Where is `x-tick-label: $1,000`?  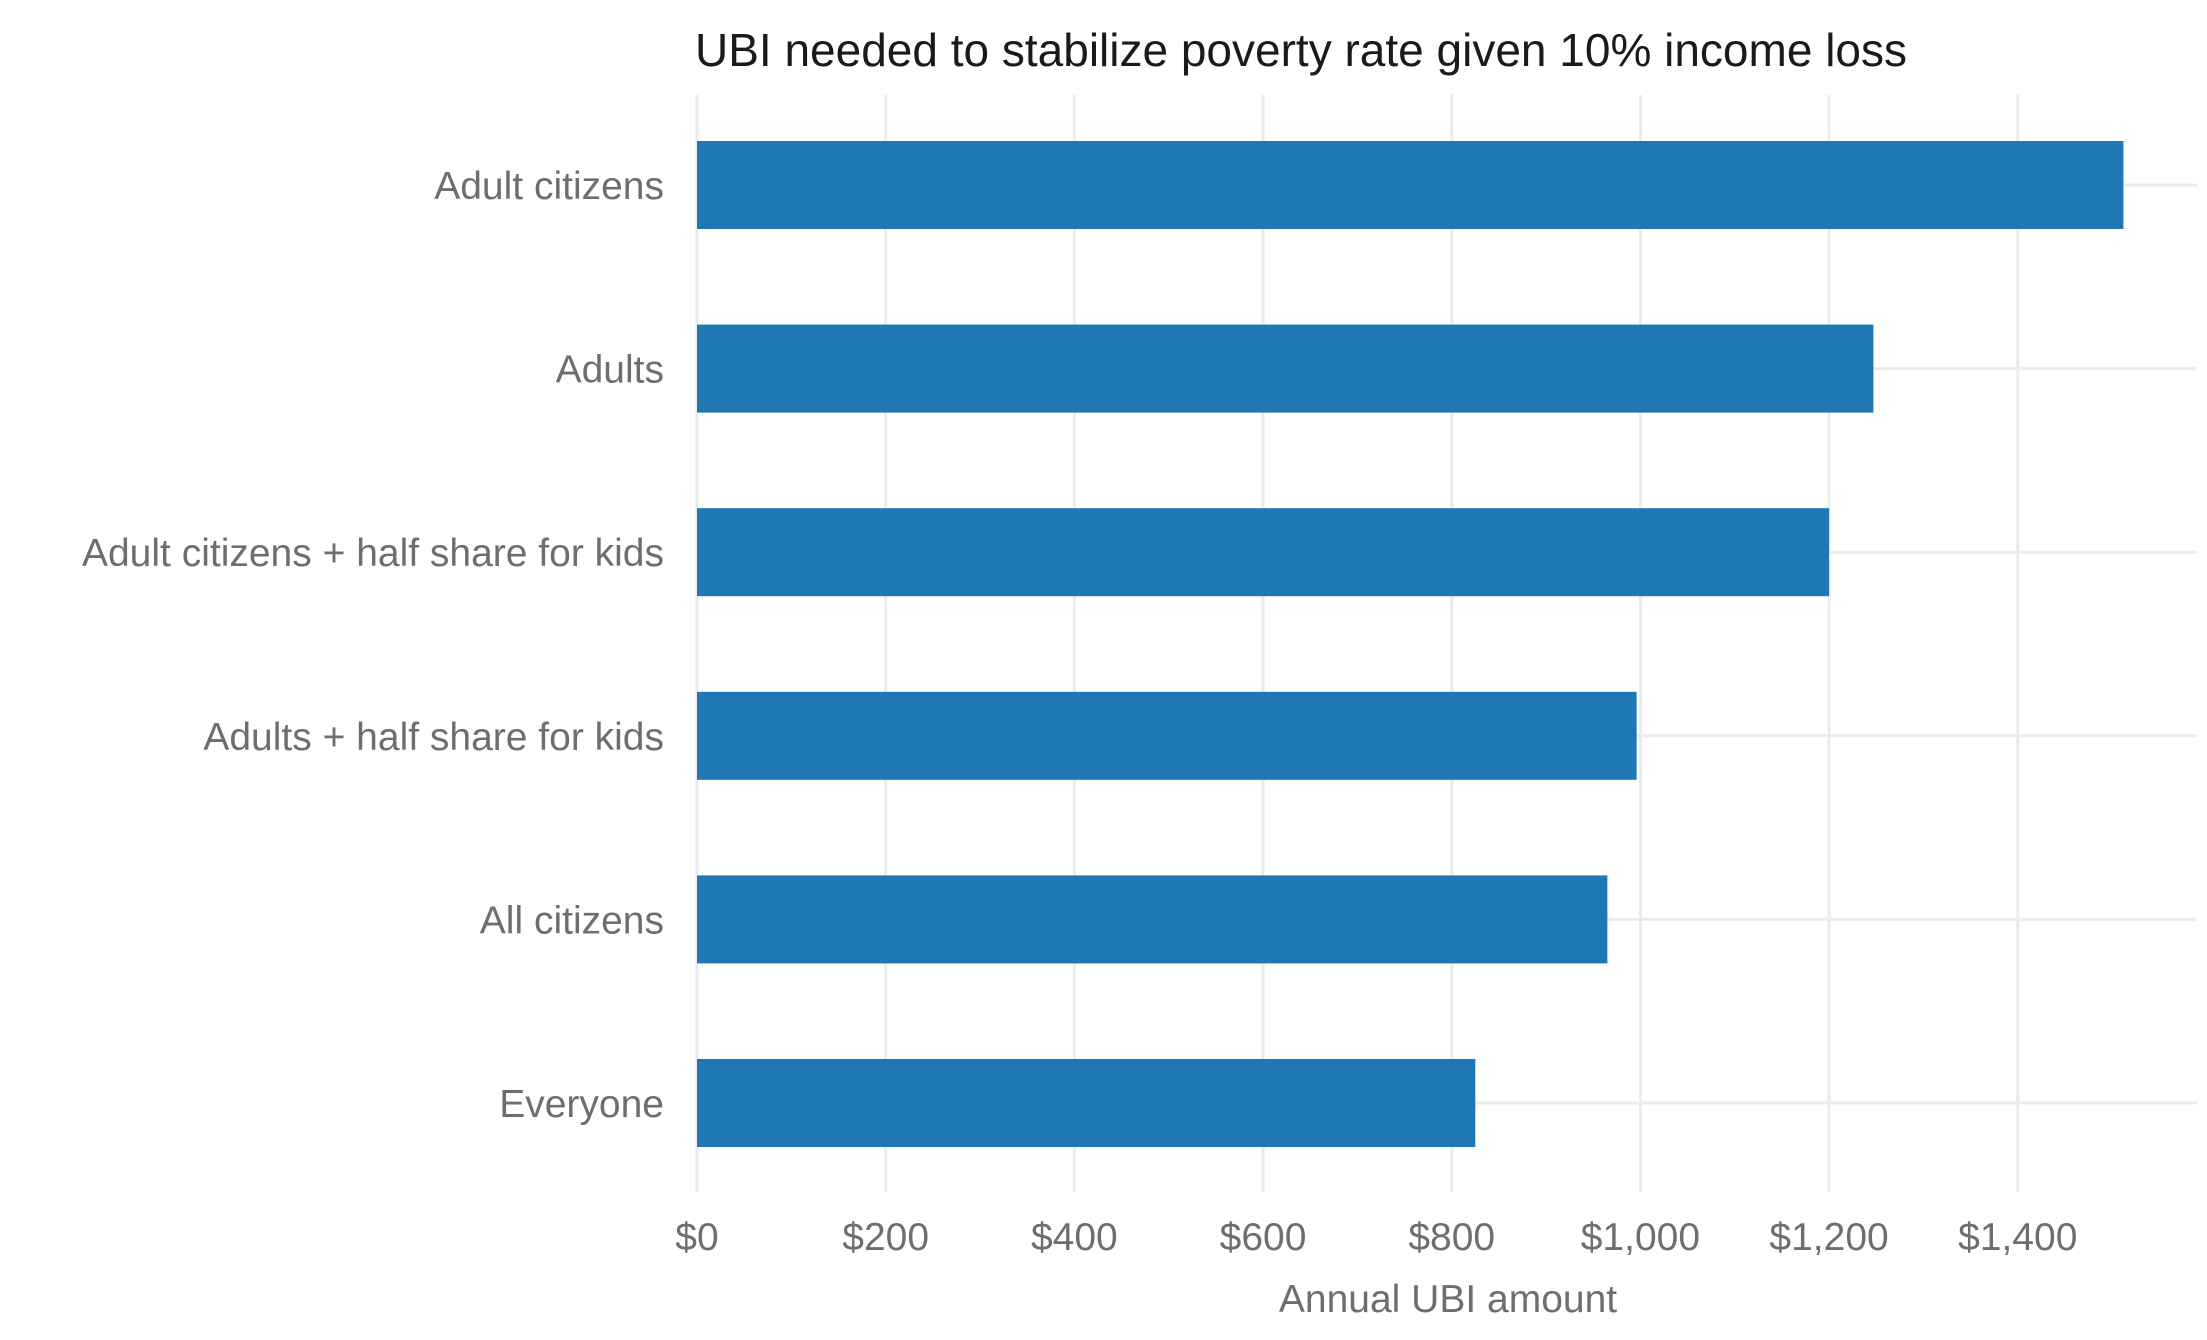 x-tick-label: $1,000 is located at coordinates (1640, 1237).